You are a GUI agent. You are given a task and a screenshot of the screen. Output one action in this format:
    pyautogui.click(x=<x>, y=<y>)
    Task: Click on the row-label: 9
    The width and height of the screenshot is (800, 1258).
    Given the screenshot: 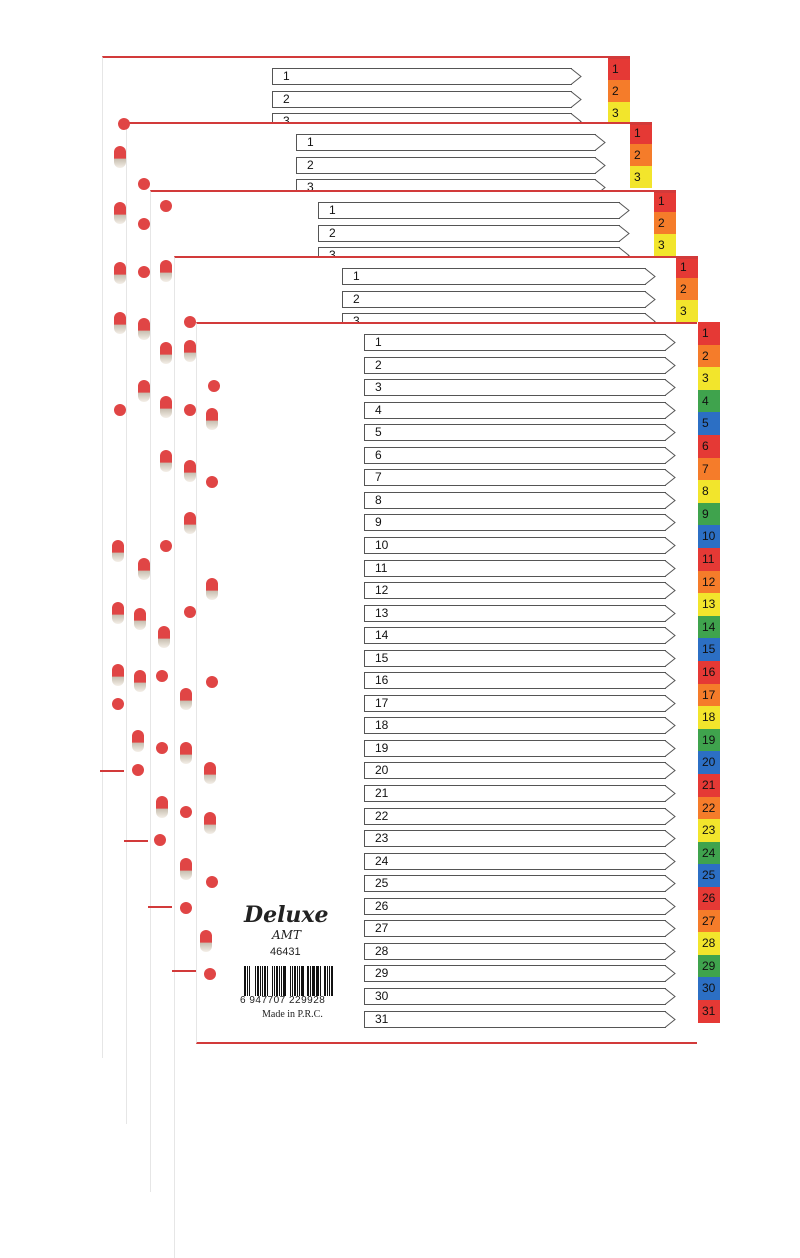 What is the action you would take?
    pyautogui.click(x=515, y=523)
    